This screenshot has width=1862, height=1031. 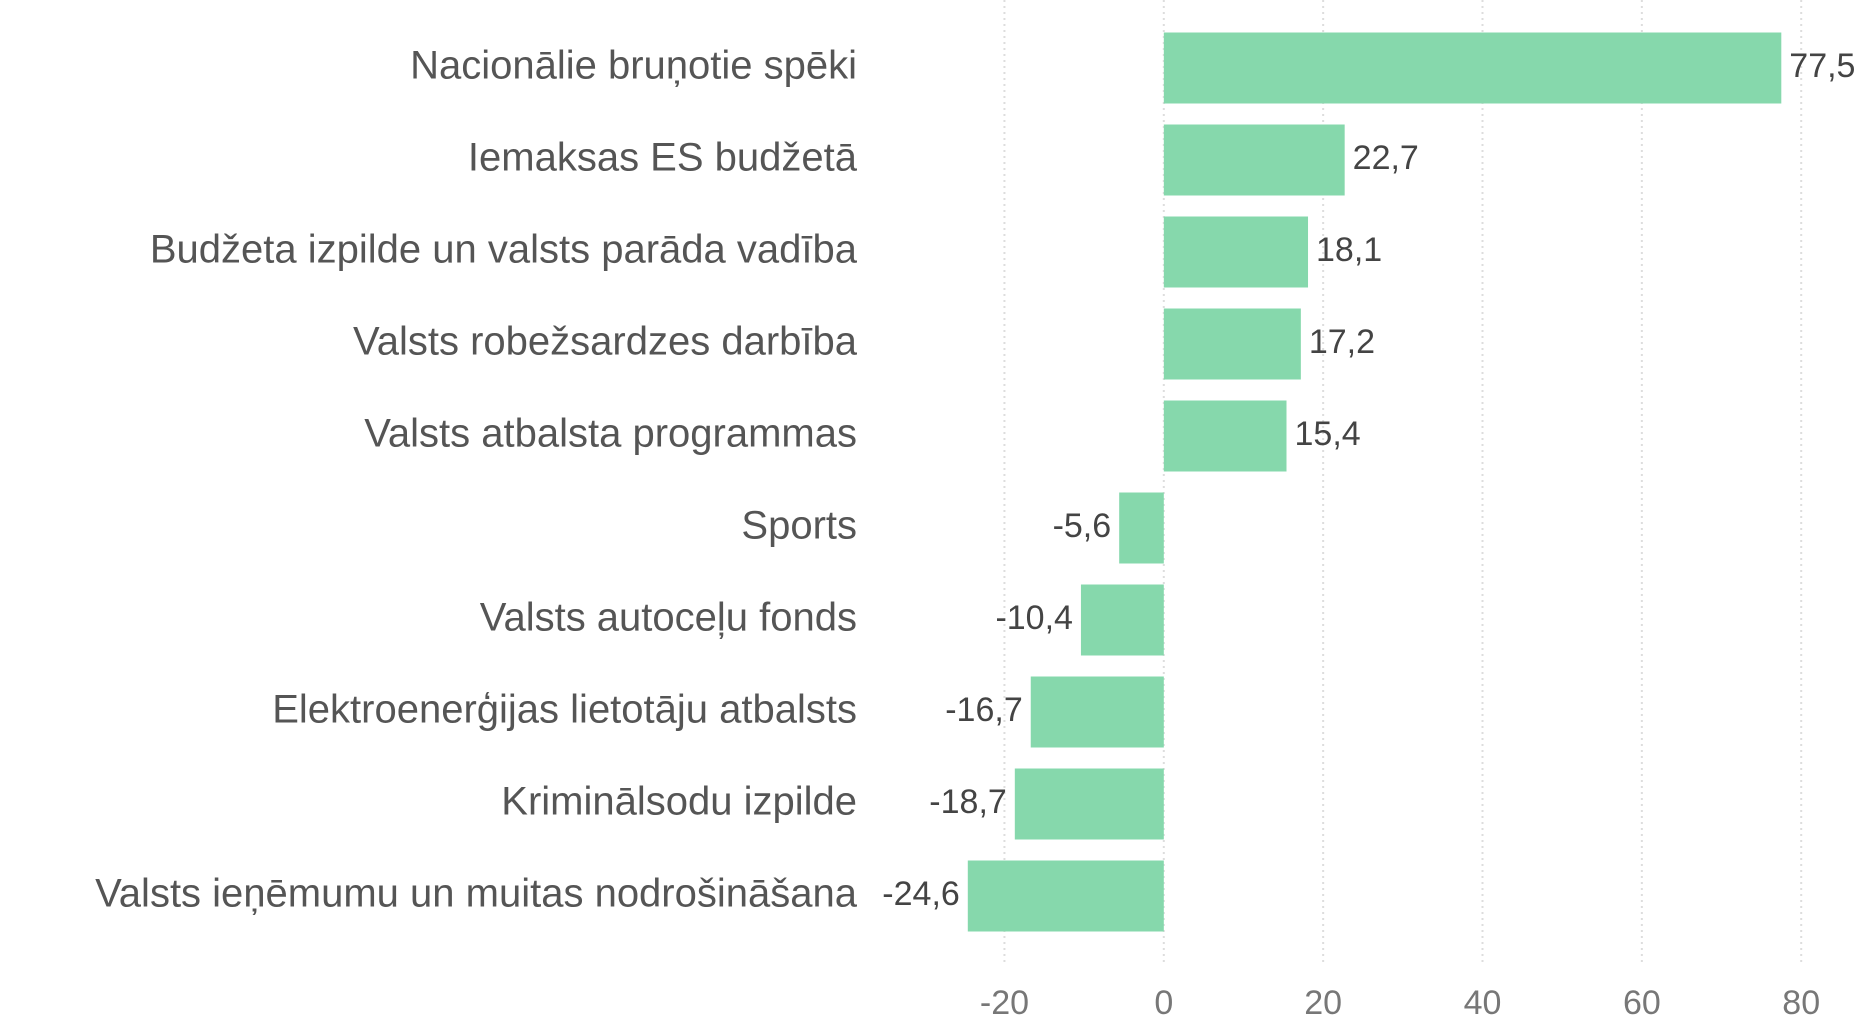 What do you see at coordinates (1342, 342) in the screenshot?
I see `data-label: 17,2` at bounding box center [1342, 342].